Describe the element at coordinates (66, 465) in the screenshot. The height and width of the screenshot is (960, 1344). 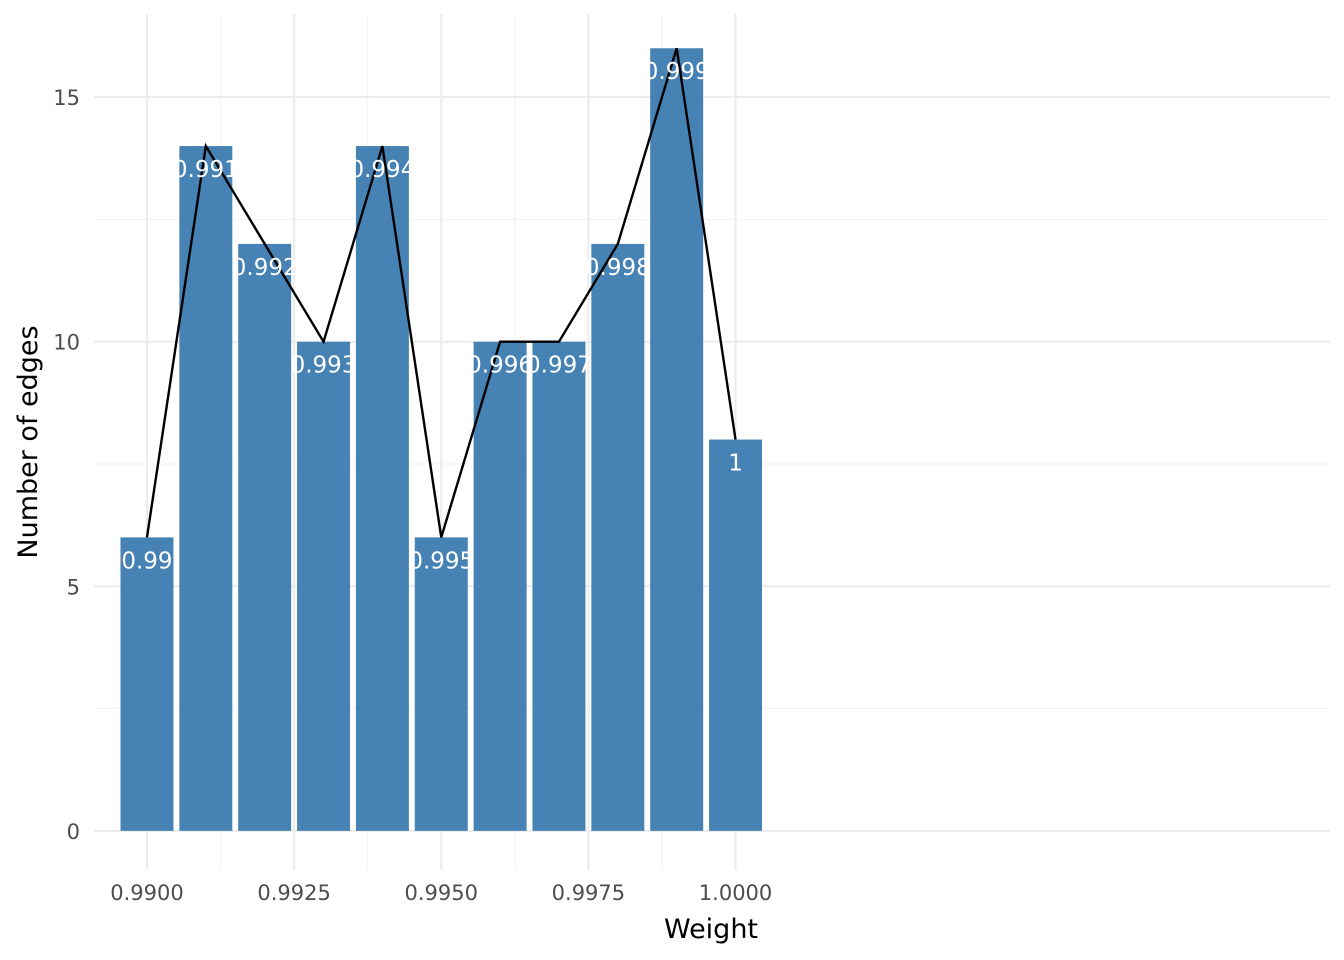
I see `y-axis-ticks: 0 5 10 15` at that location.